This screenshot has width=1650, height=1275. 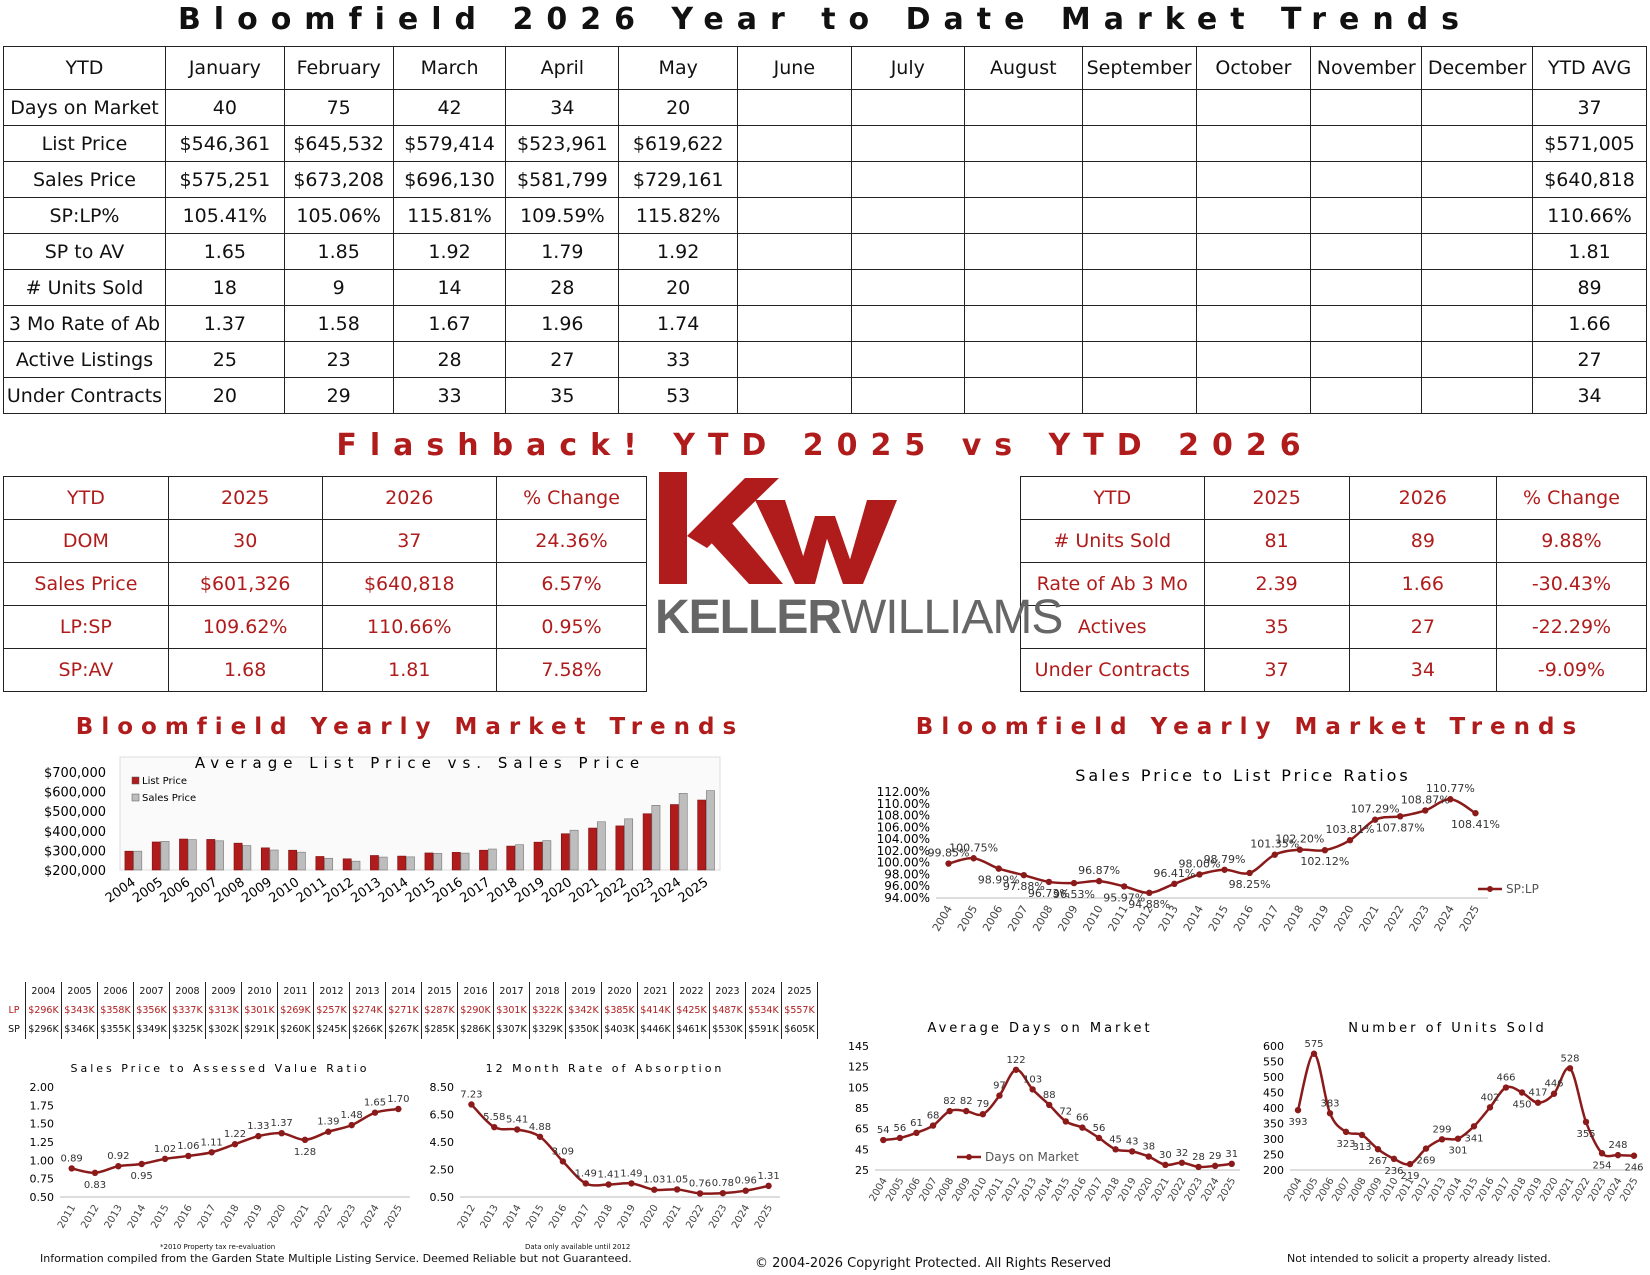 I want to click on y-tick-label: 65, so click(x=862, y=1129).